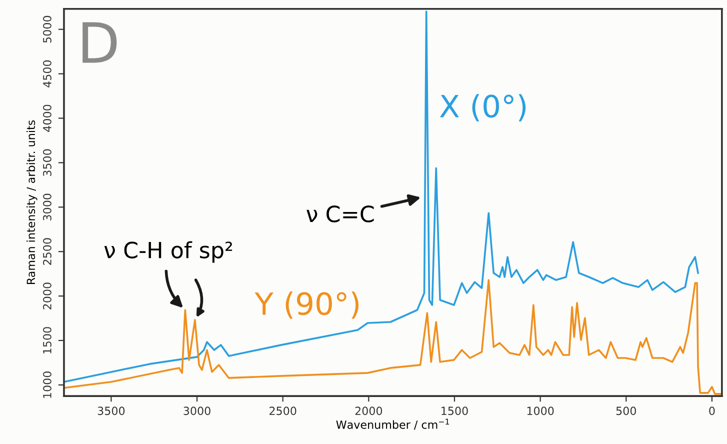 The height and width of the screenshot is (444, 727). What do you see at coordinates (483, 108) in the screenshot?
I see `series-label: X (0°)` at bounding box center [483, 108].